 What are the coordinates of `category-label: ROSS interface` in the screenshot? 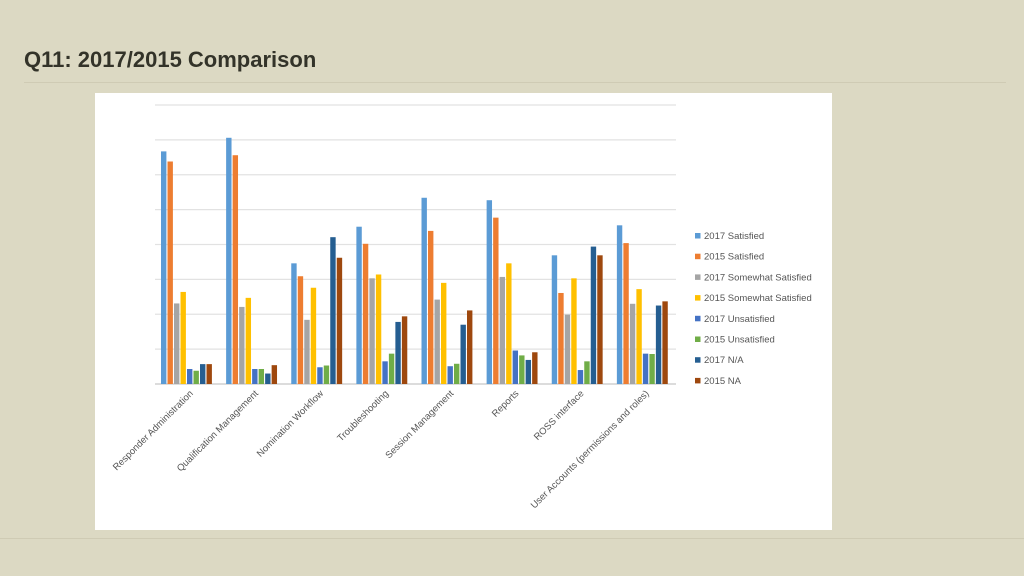 It's located at (559, 415).